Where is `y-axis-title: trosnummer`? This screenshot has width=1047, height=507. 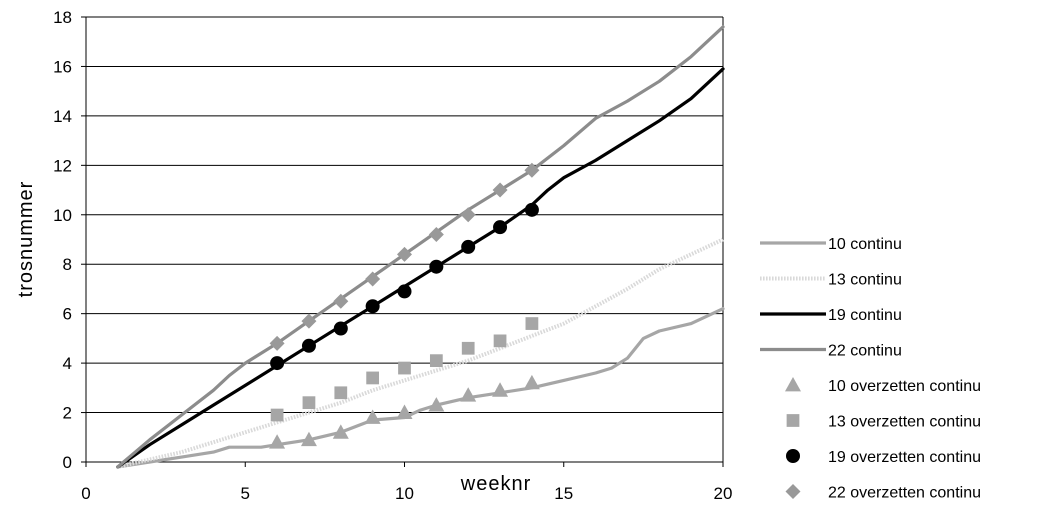 y-axis-title: trosnummer is located at coordinates (26, 239).